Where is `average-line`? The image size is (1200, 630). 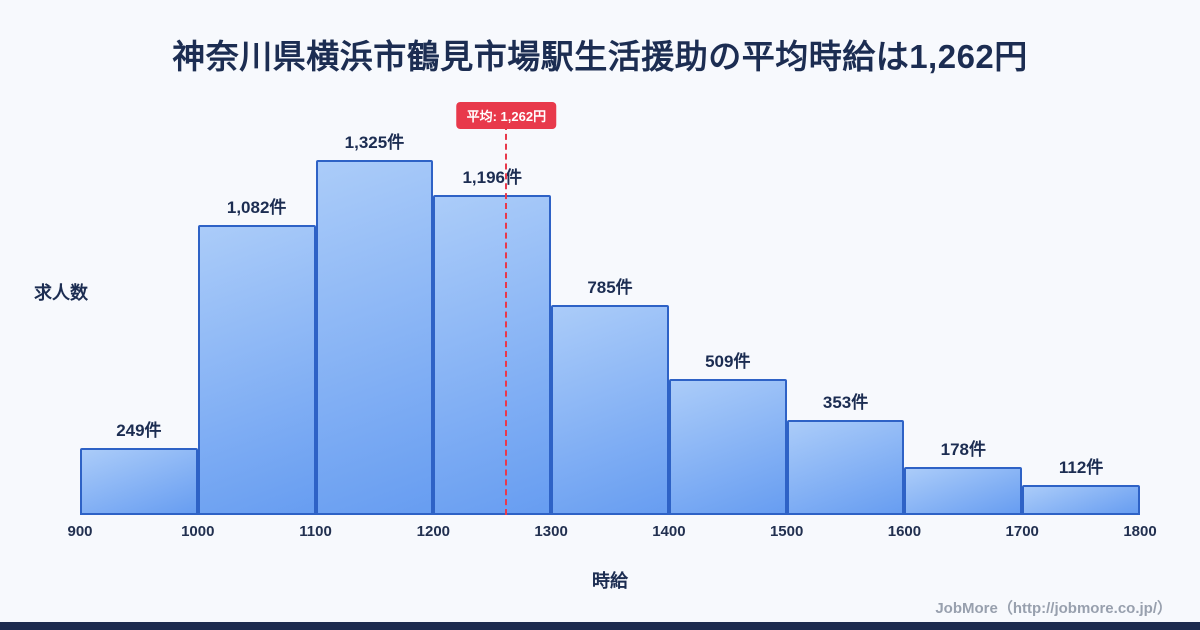 average-line is located at coordinates (506, 319).